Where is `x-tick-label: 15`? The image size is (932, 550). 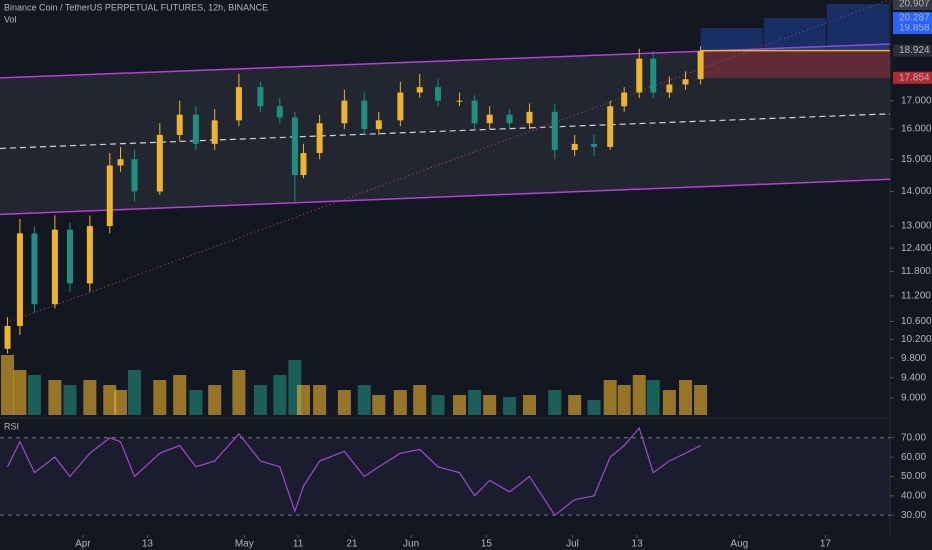 x-tick-label: 15 is located at coordinates (487, 544).